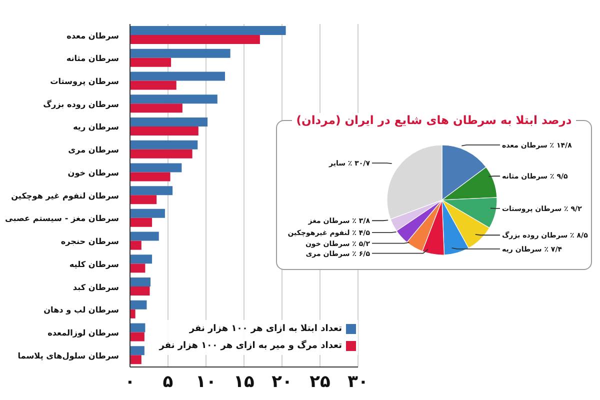  What do you see at coordinates (93, 35) in the screenshot?
I see `y-tick-label: سرطان معده` at bounding box center [93, 35].